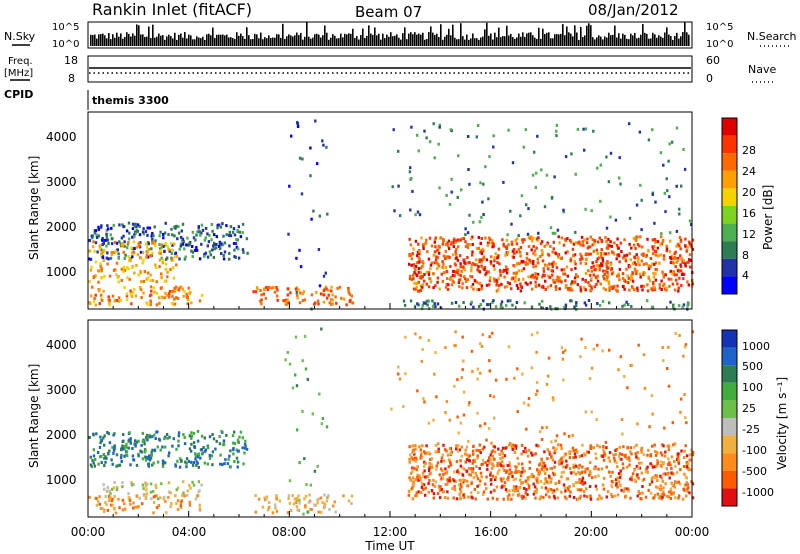 The width and height of the screenshot is (800, 554). What do you see at coordinates (729, 197) in the screenshot?
I see `colorbar-segment` at bounding box center [729, 197].